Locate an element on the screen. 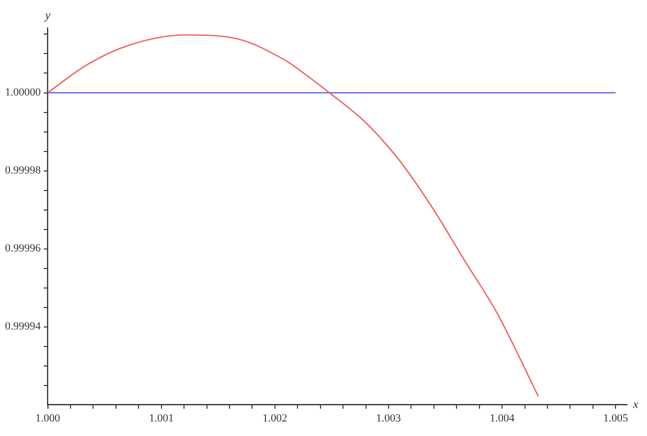  y-tick-label: 0.99996 is located at coordinates (23, 248).